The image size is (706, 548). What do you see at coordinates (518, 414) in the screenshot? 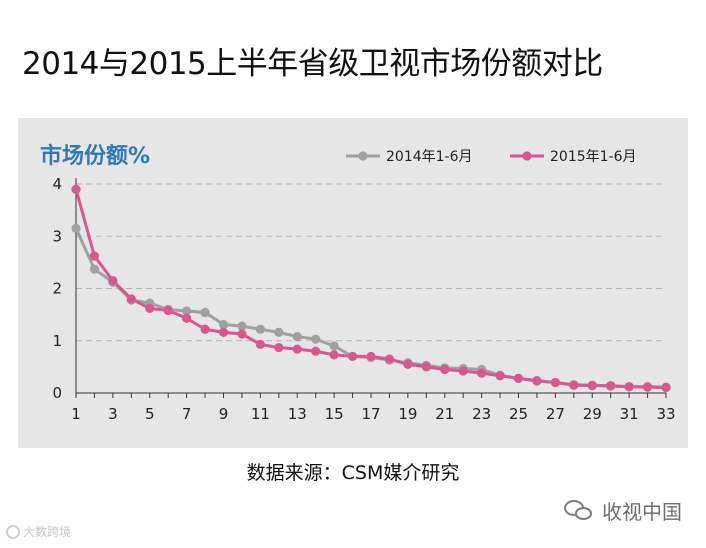
I see `x-tick-label: 25` at bounding box center [518, 414].